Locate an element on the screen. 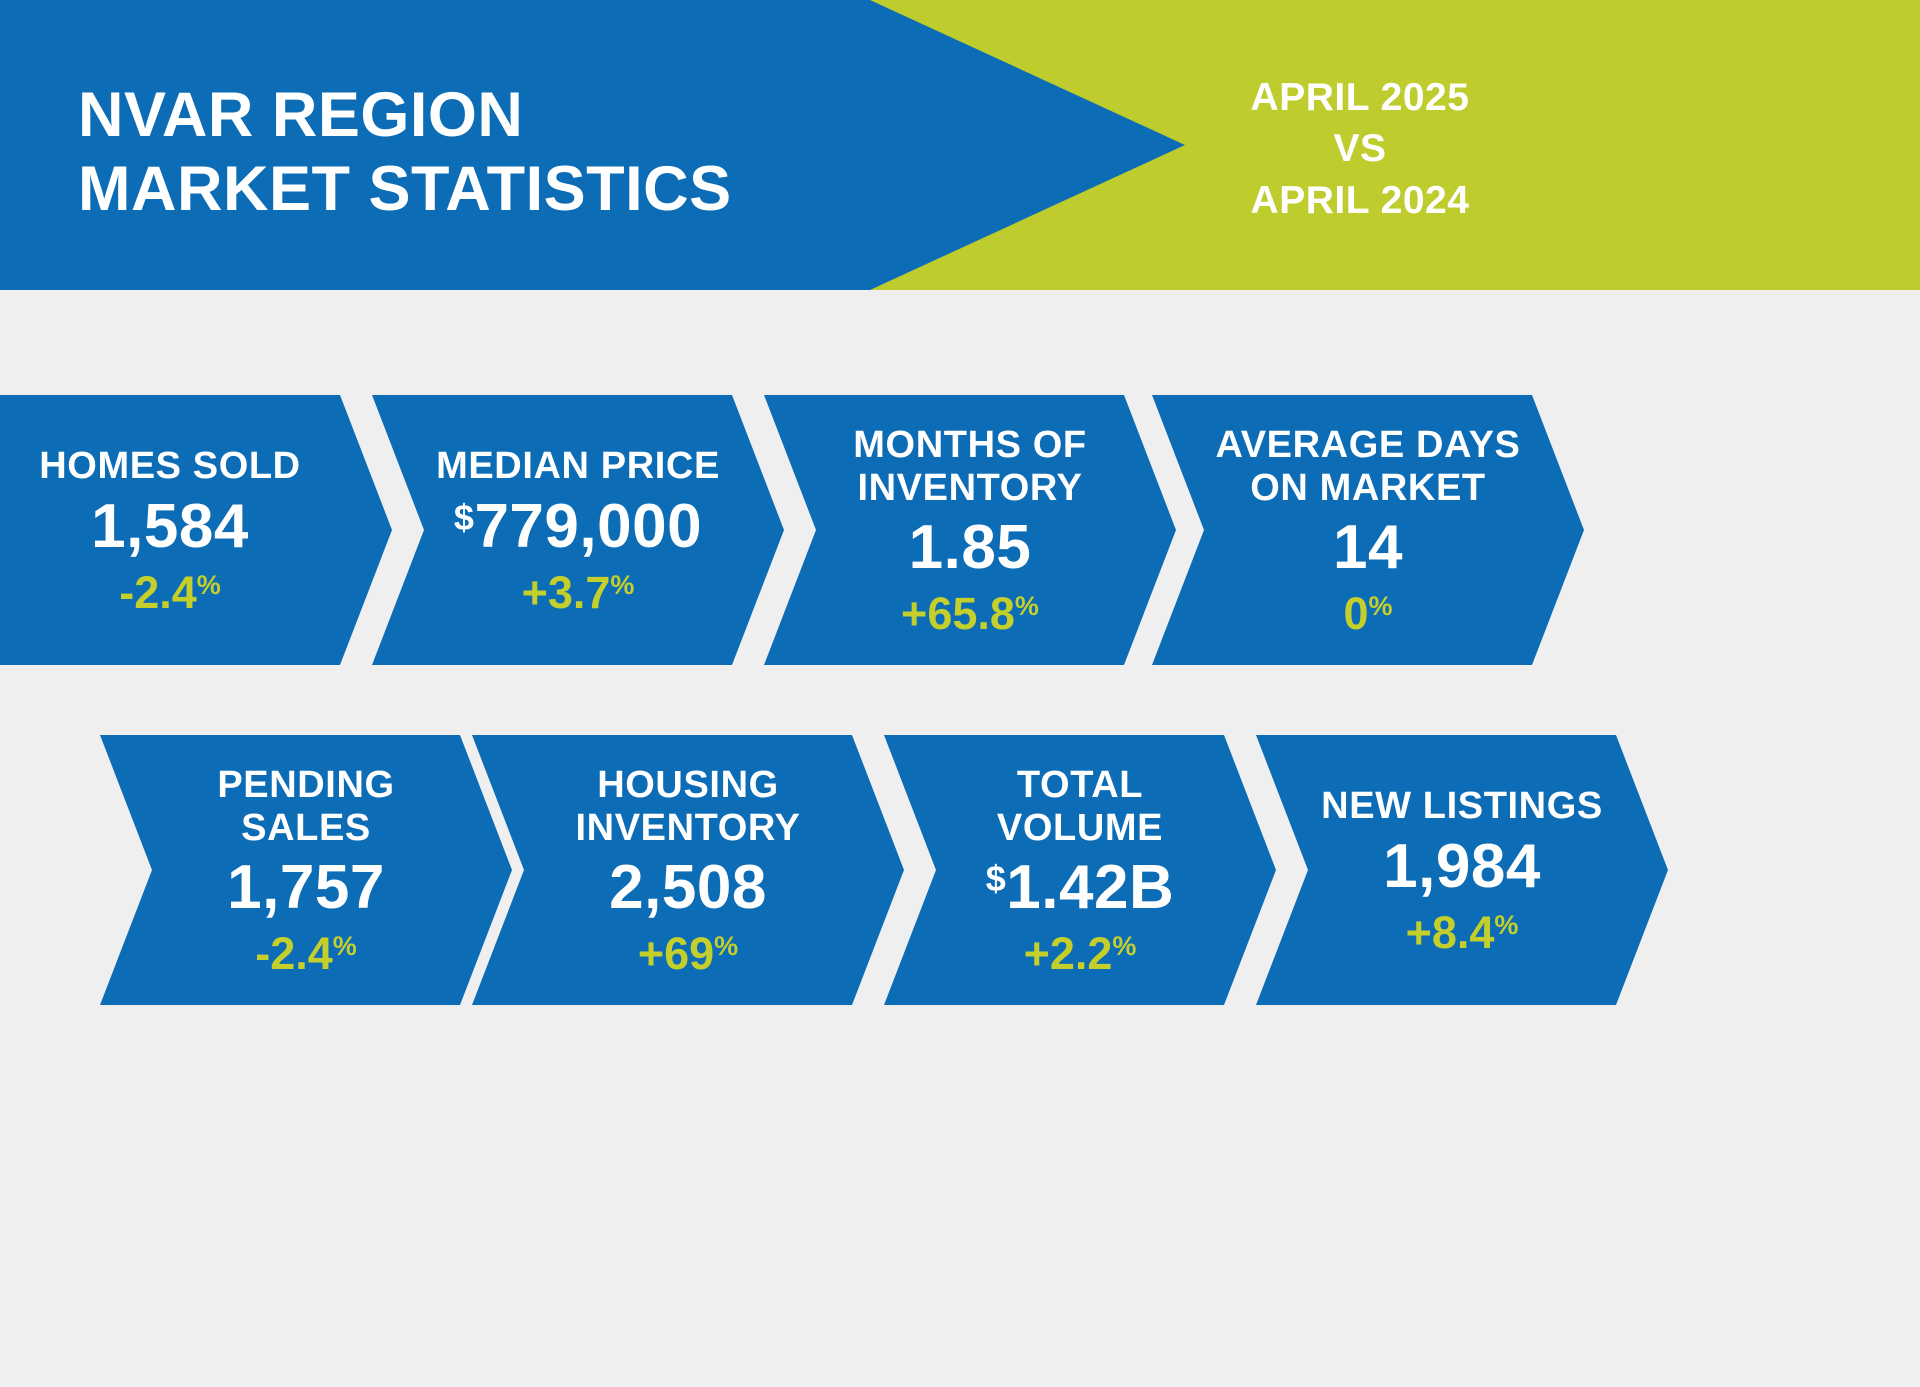 The width and height of the screenshot is (1920, 1387). stat-card: TOTAL VOLUME $1.42B +2.2% is located at coordinates (1080, 870).